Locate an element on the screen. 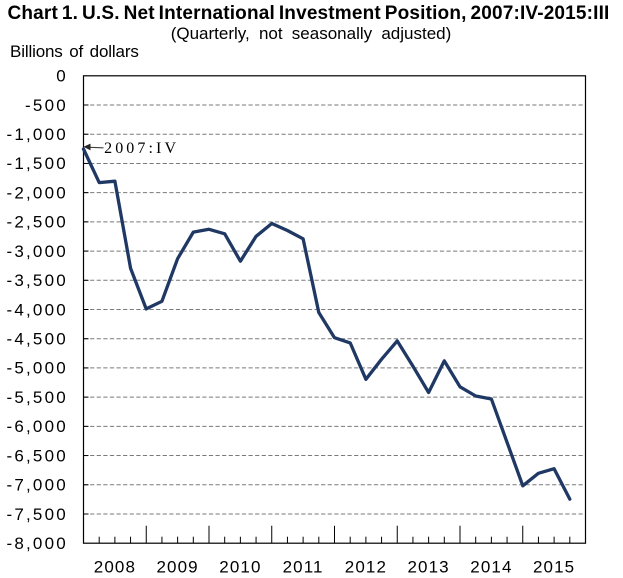  svg-text: -5,500 is located at coordinates (36, 397).